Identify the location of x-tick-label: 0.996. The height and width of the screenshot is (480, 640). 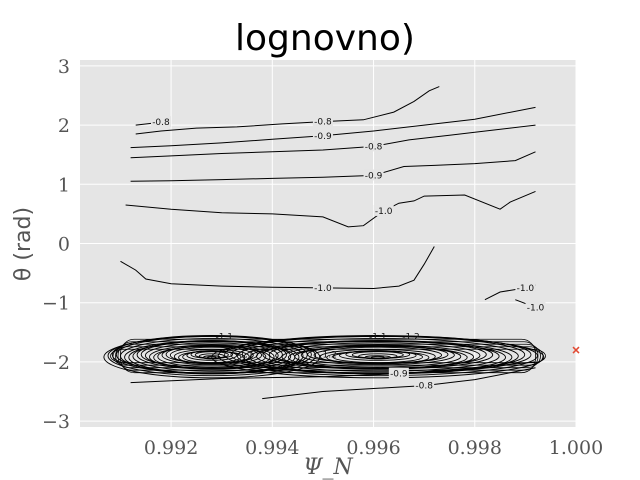
(373, 448).